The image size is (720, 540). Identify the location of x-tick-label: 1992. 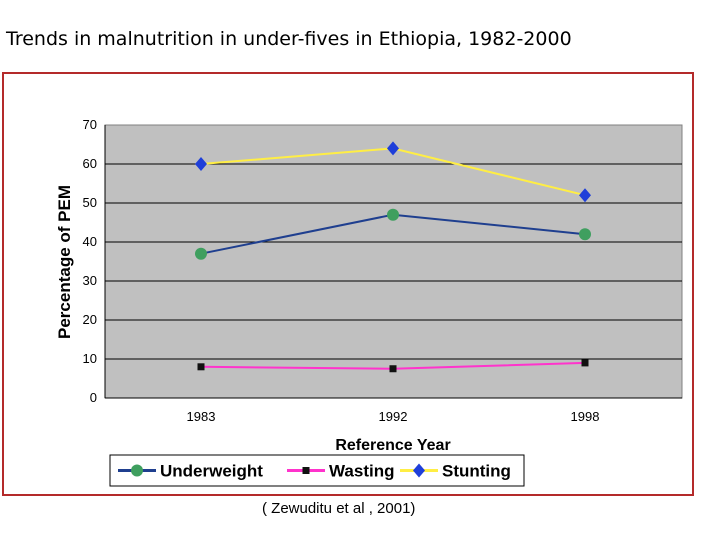
(393, 416).